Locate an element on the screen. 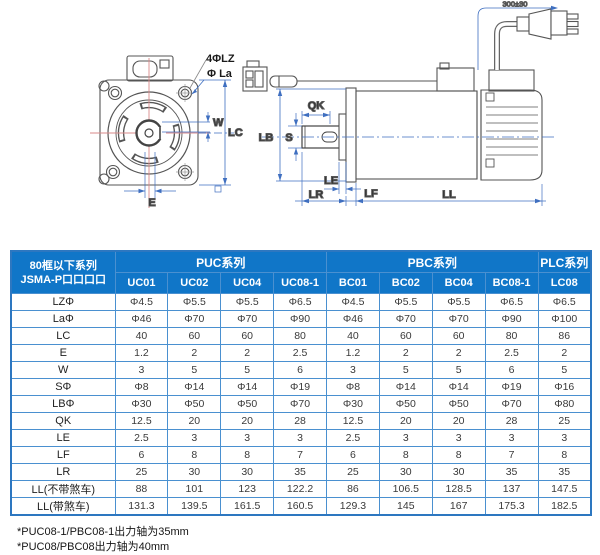 This screenshot has width=600, height=555. side-label-le: LE is located at coordinates (331, 181).